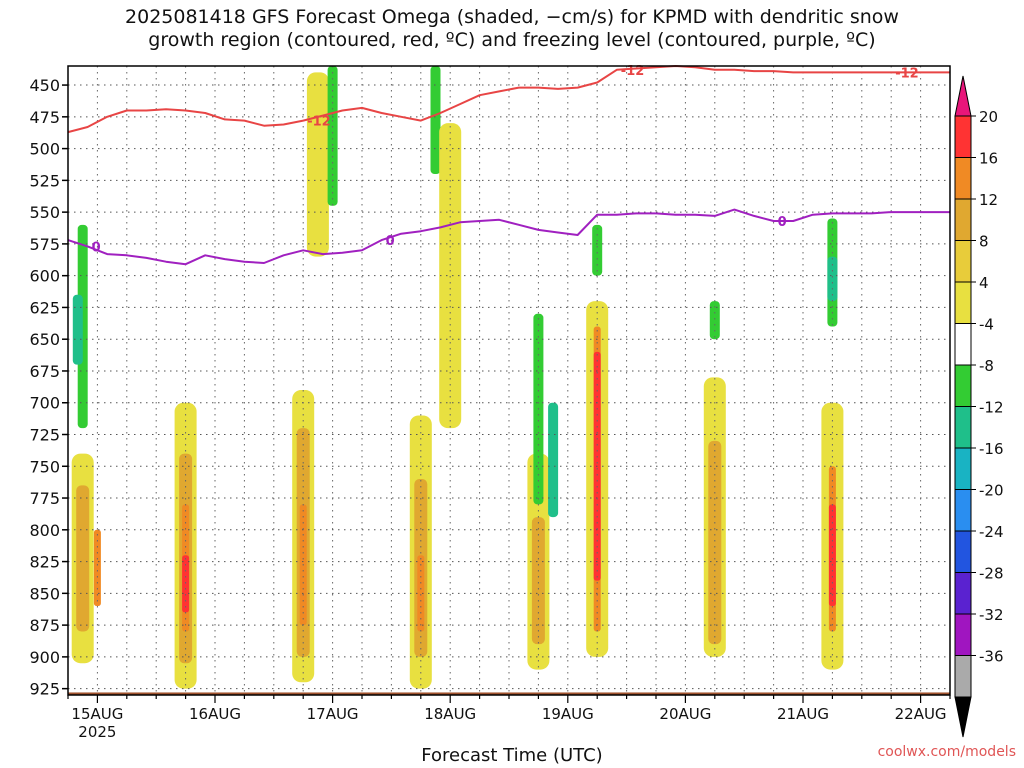  I want to click on y-tick-label: 675, so click(44, 371).